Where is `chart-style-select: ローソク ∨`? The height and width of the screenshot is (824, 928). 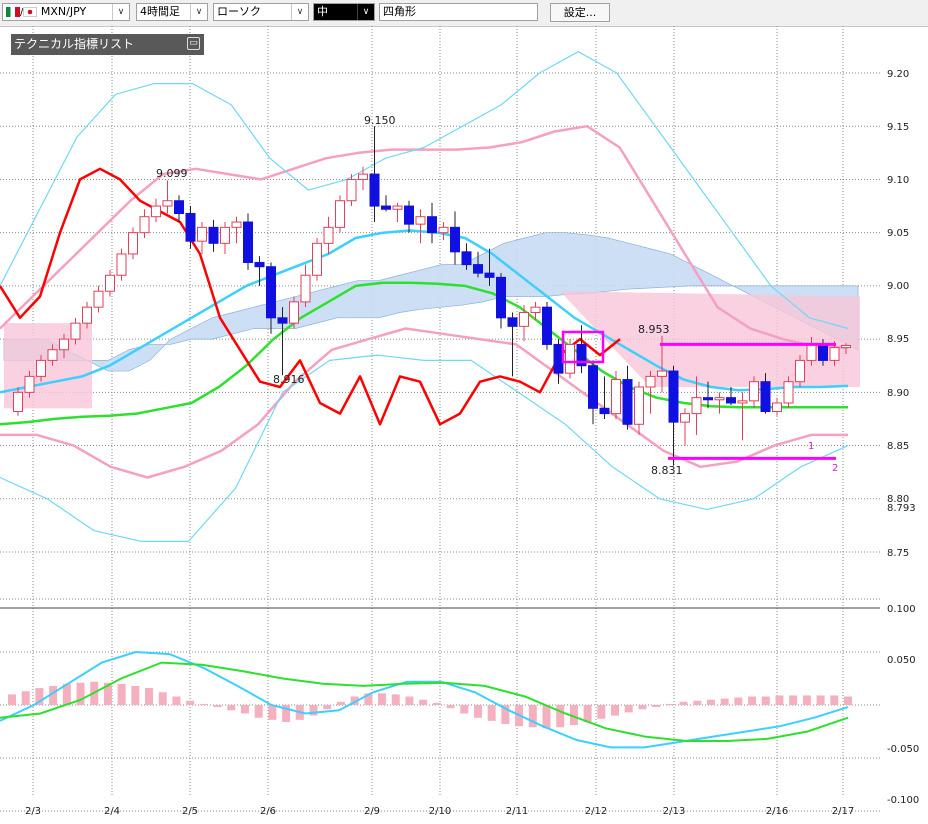
chart-style-select: ローソク ∨ is located at coordinates (261, 12).